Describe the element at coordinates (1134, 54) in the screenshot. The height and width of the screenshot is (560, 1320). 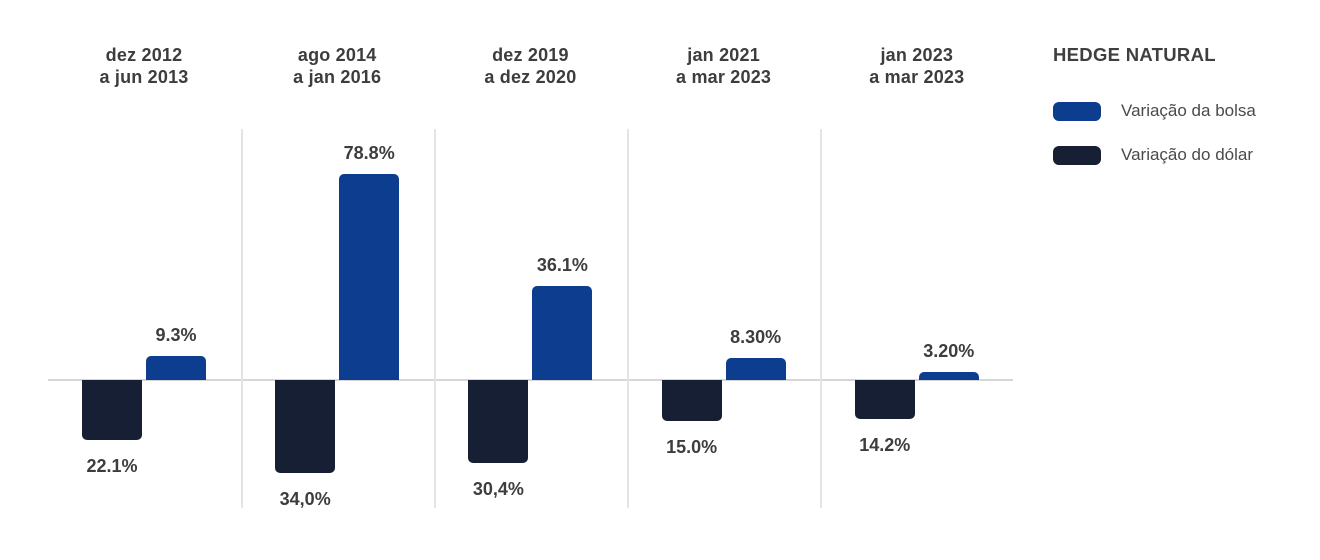
I see `legend-title: HEDGE NATURAL` at that location.